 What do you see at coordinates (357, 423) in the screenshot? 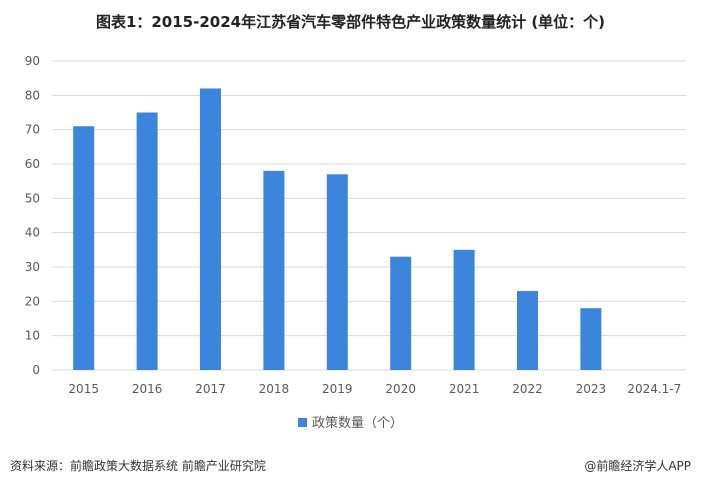
I see `legend-label: 政策数量（个）` at bounding box center [357, 423].